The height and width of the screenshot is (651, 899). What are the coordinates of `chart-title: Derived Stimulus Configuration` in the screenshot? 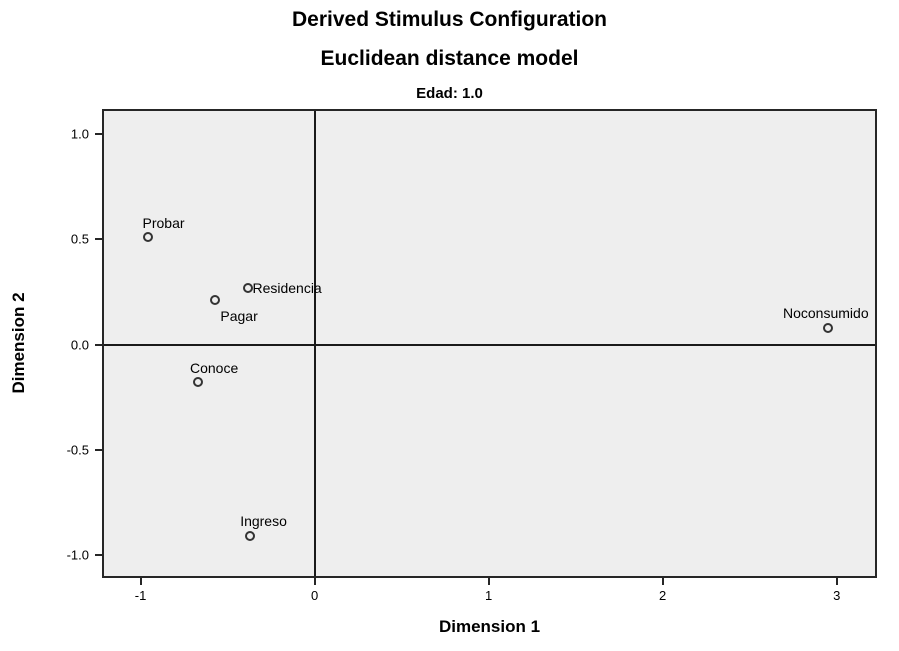 It's located at (449, 19).